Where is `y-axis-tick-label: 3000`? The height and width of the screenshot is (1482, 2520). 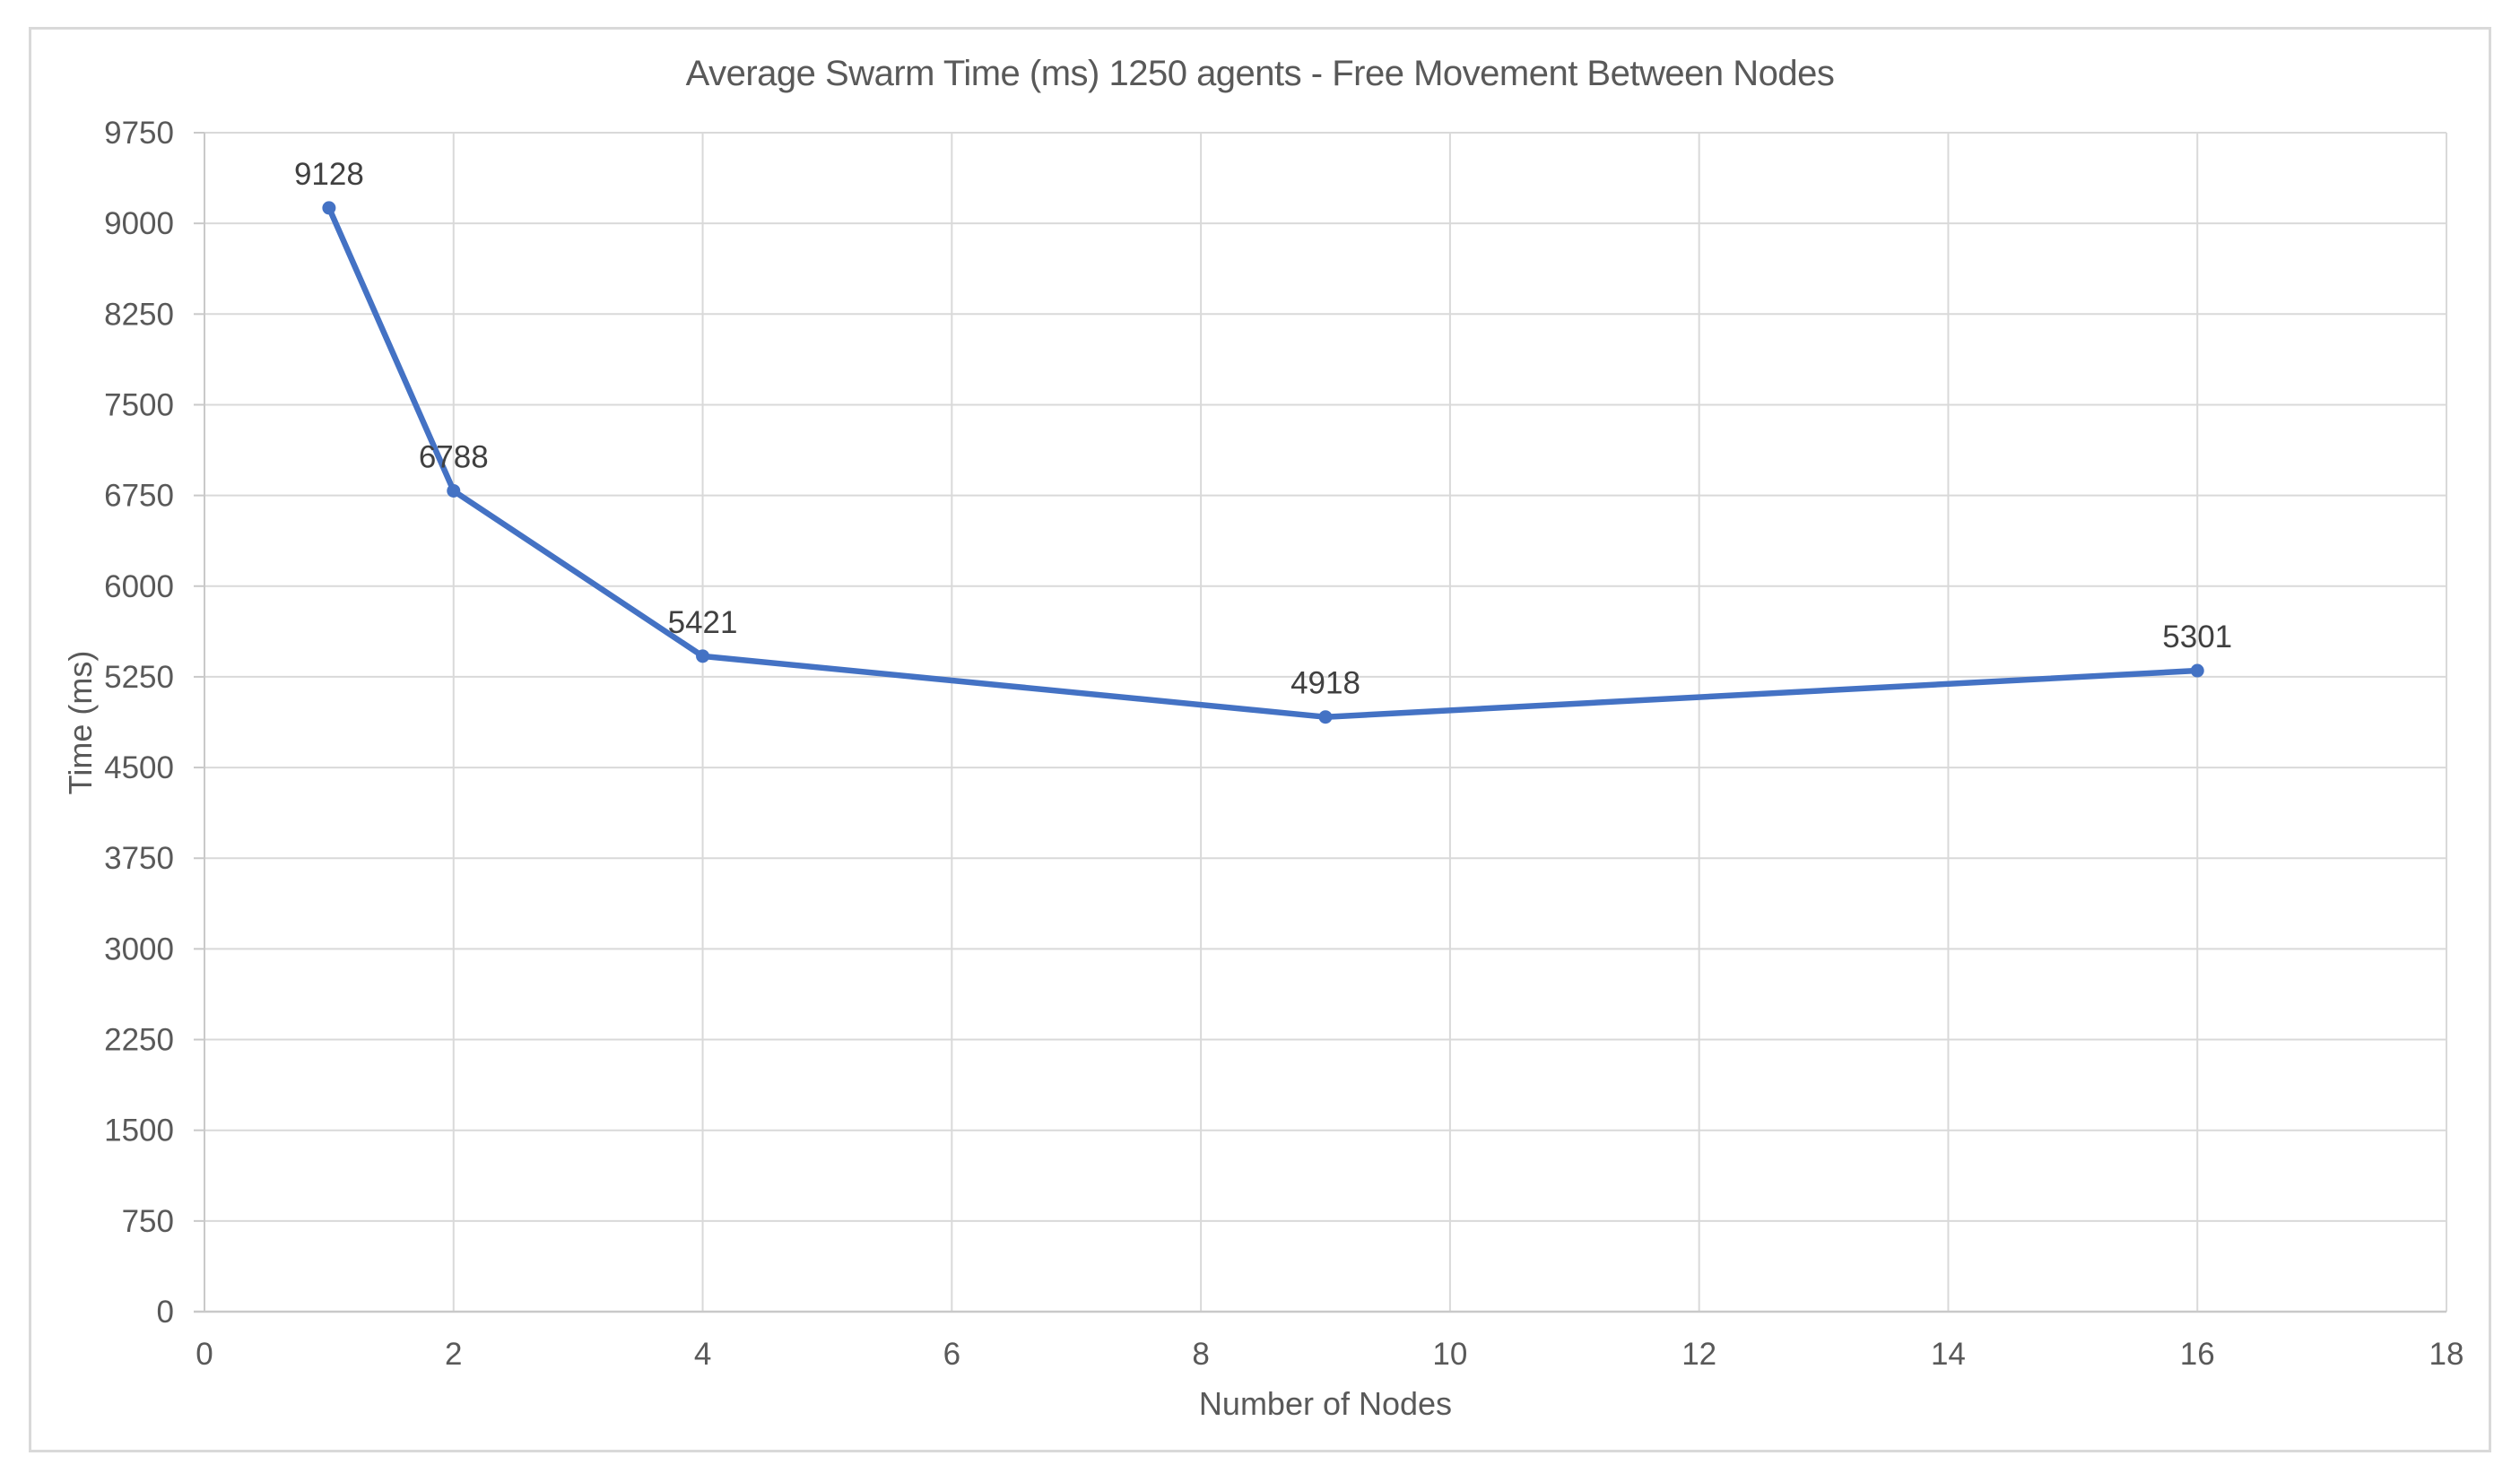
y-axis-tick-label: 3000 is located at coordinates (139, 949).